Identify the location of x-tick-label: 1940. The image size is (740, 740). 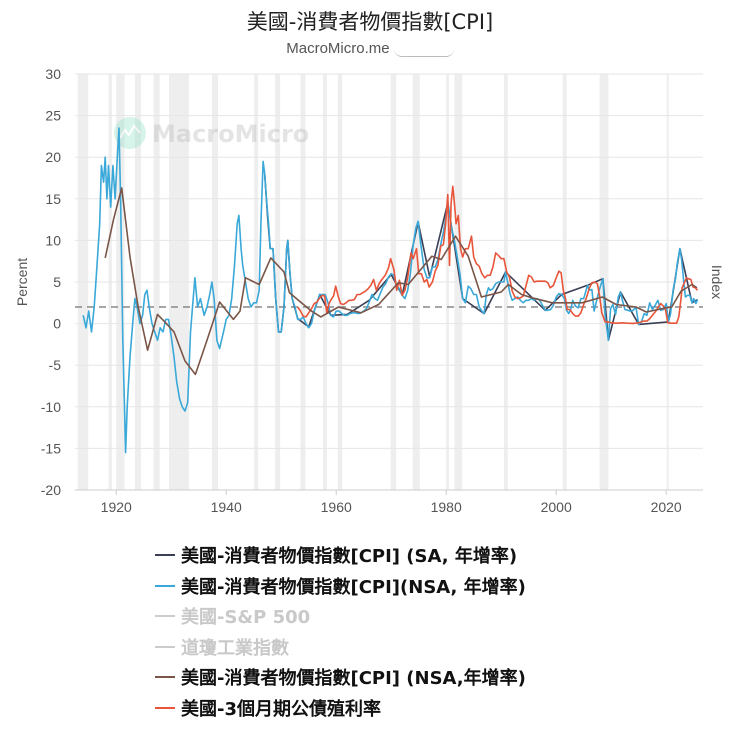
(226, 507).